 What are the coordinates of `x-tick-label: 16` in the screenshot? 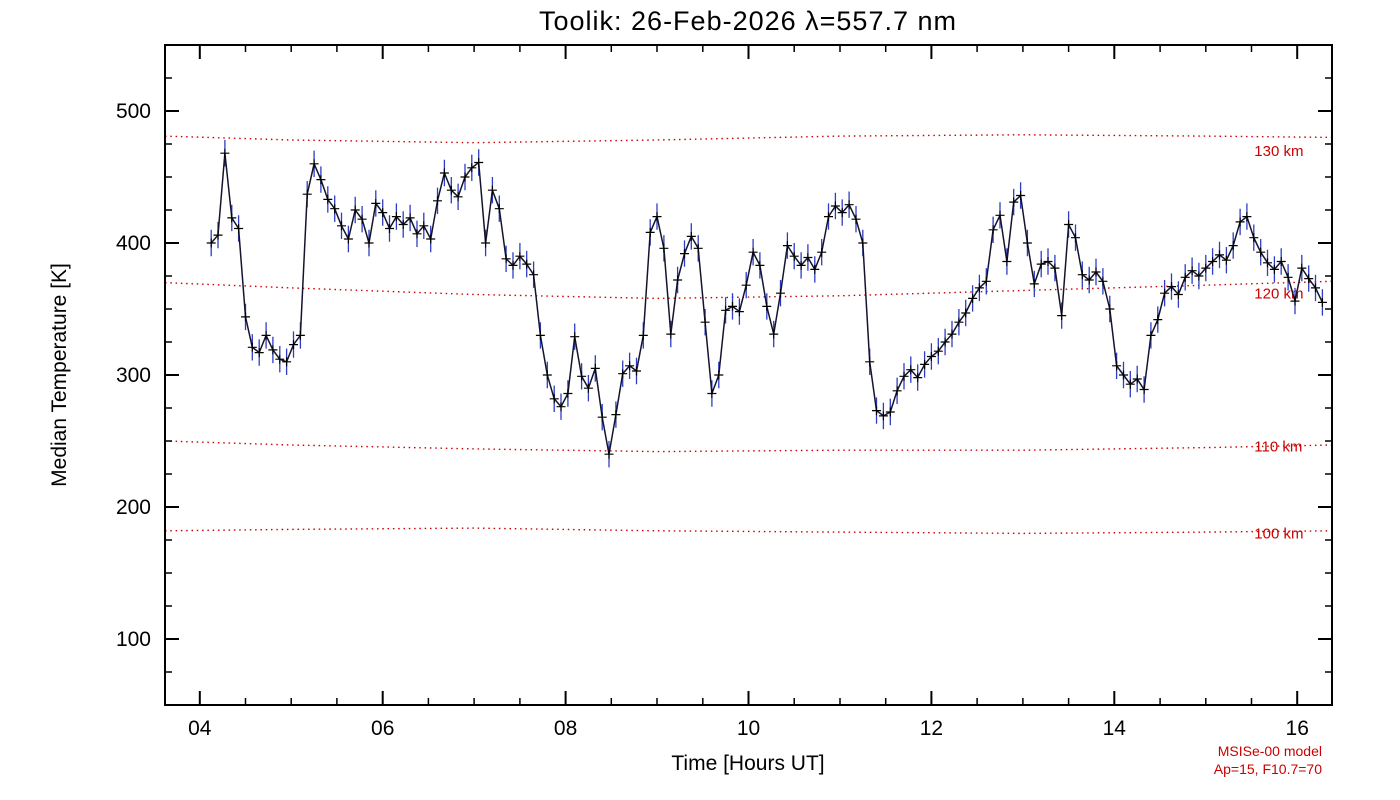 It's located at (1297, 728).